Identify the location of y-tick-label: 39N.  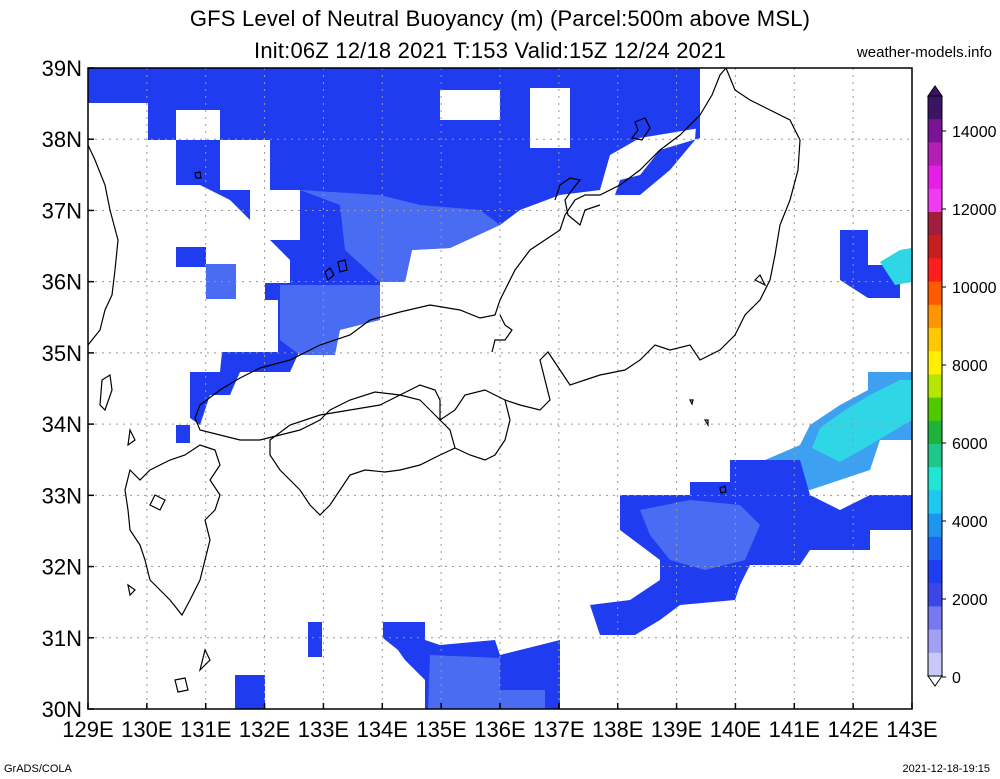
(62, 68).